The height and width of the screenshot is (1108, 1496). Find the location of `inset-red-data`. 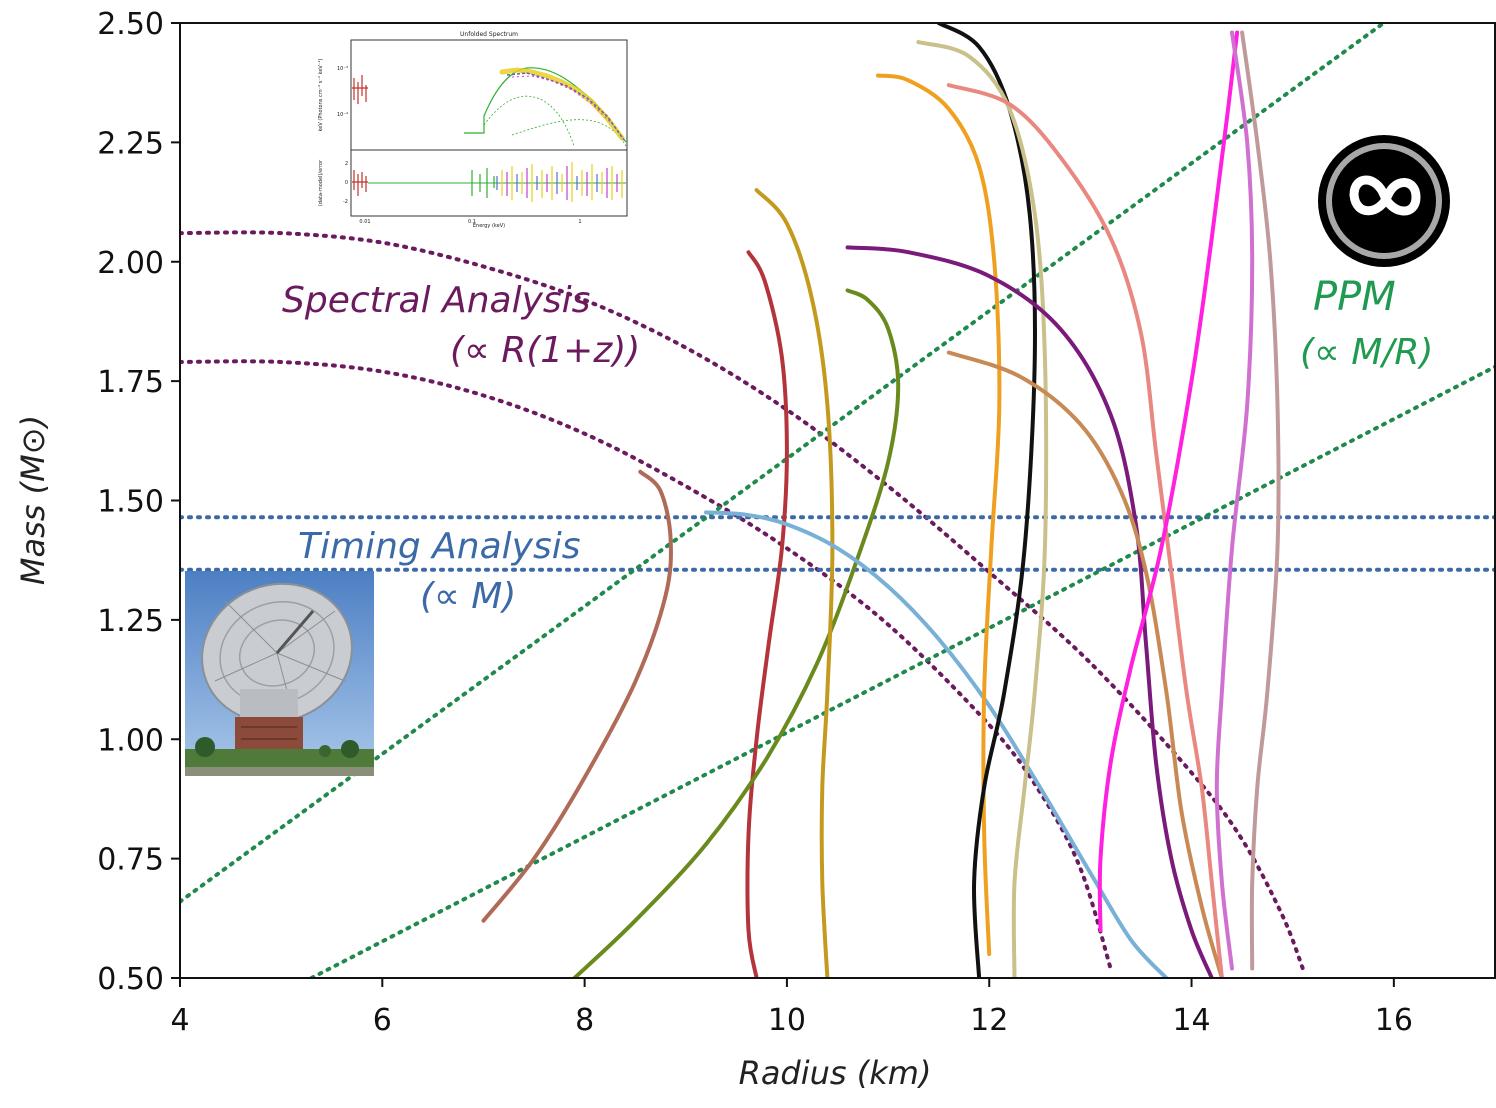

inset-red-data is located at coordinates (360, 135).